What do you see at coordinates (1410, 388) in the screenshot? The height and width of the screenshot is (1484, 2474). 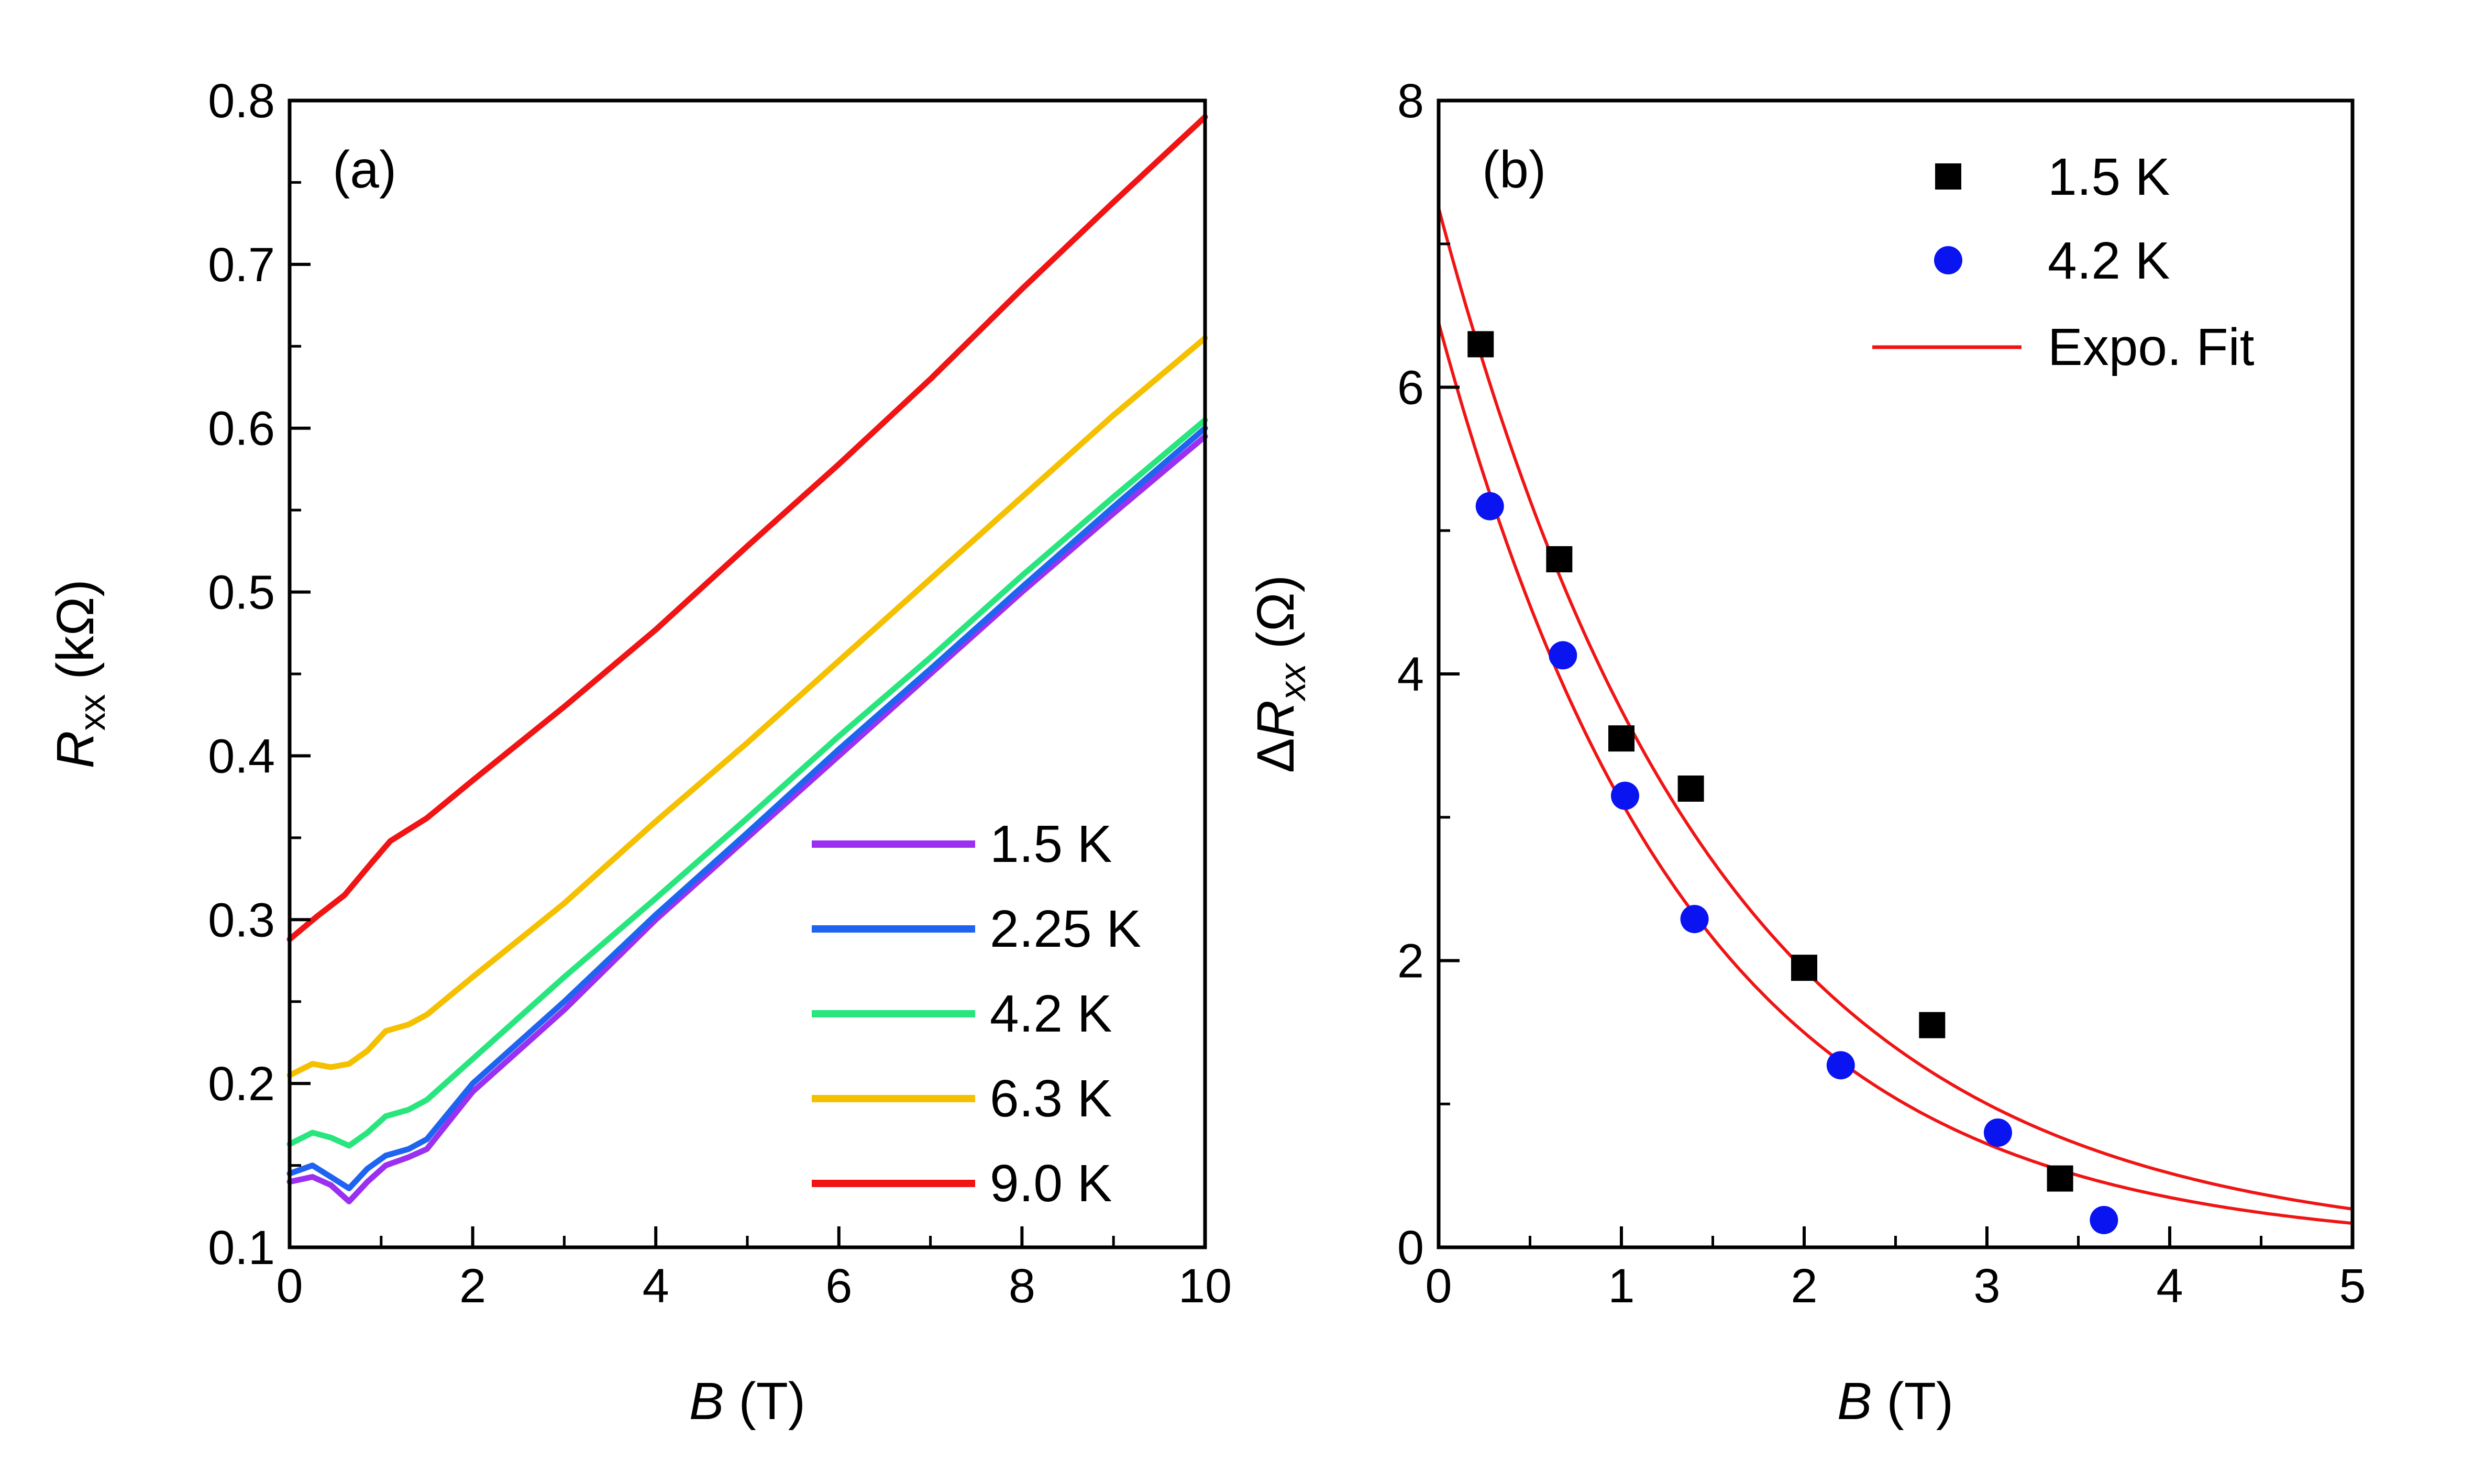 I see `panel-b-y-tick-label: 6` at bounding box center [1410, 388].